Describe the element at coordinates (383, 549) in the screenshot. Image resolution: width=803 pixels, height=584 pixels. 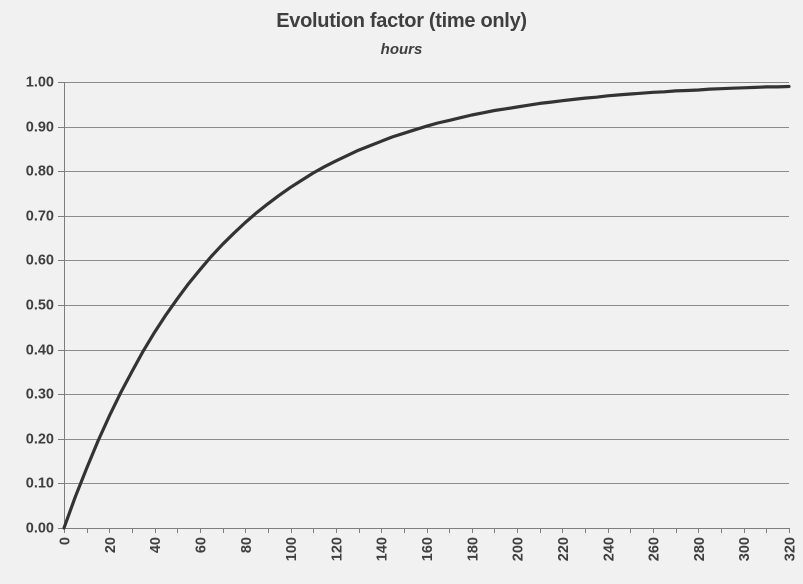
I see `x-tick-label: 140` at that location.